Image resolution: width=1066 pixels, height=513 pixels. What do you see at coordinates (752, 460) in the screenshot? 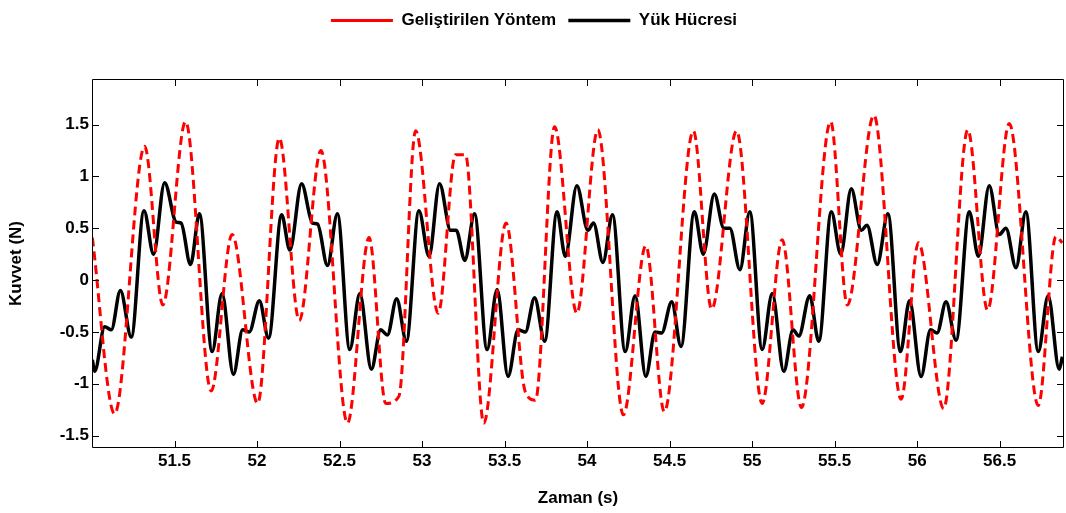
I see `x-tick-label: 55` at bounding box center [752, 460].